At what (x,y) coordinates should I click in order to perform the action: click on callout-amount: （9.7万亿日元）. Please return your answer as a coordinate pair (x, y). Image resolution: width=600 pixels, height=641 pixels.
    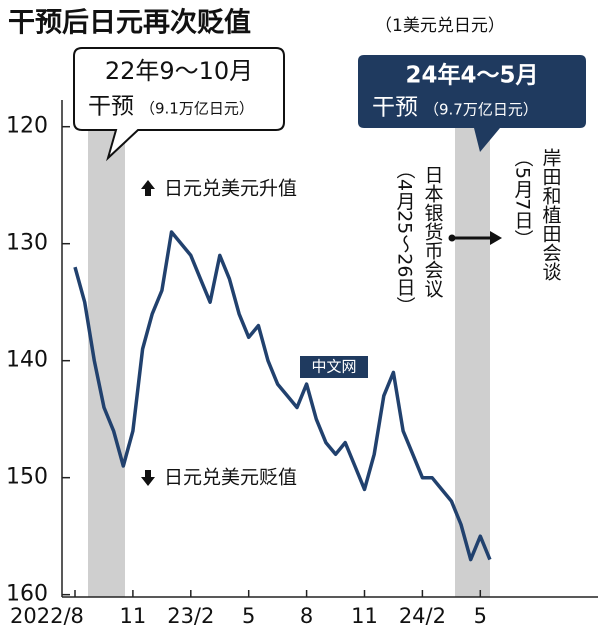
    Looking at the image, I should click on (481, 110).